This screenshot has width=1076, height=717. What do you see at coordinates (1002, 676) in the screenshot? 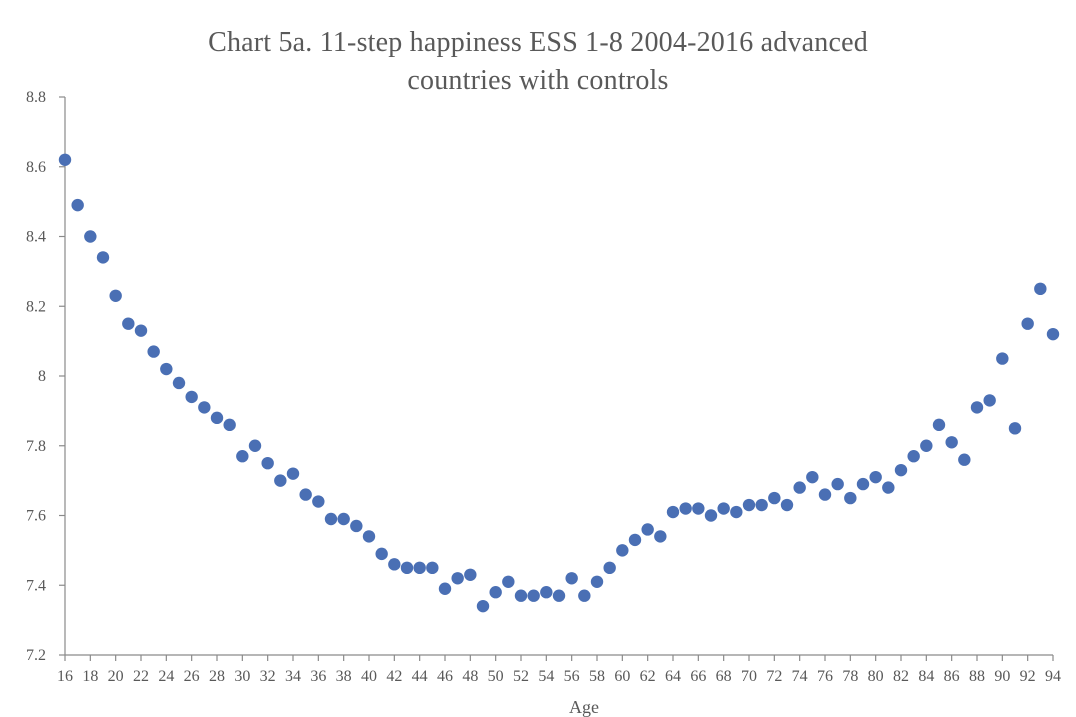
I see `x-tick-label: 90` at bounding box center [1002, 676].